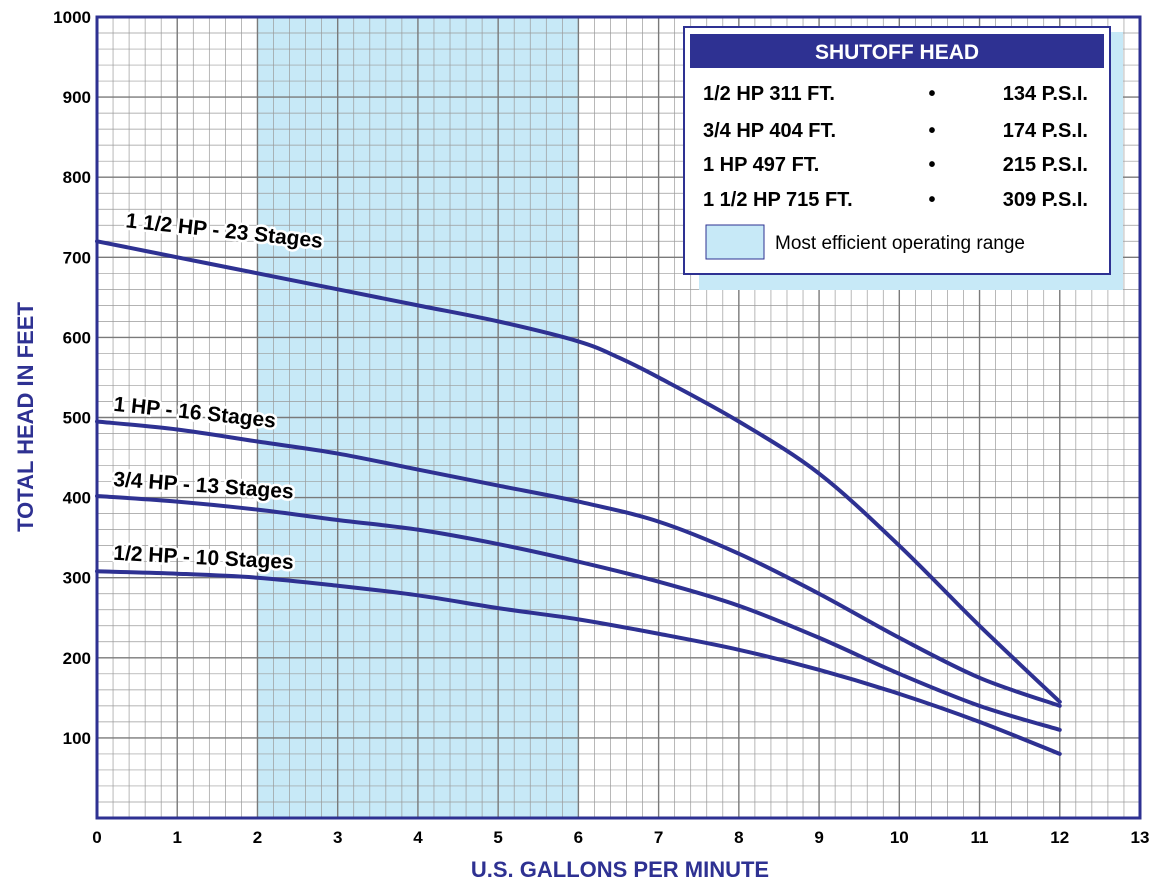 The height and width of the screenshot is (890, 1161). What do you see at coordinates (980, 837) in the screenshot?
I see `x-tick-label: 11` at bounding box center [980, 837].